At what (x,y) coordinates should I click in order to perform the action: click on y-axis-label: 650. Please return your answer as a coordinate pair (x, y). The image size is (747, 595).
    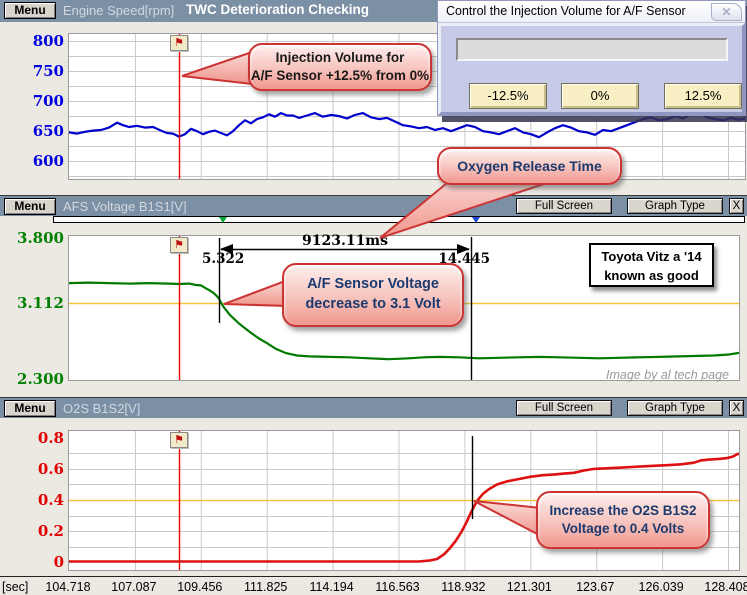
    Looking at the image, I should click on (48, 131).